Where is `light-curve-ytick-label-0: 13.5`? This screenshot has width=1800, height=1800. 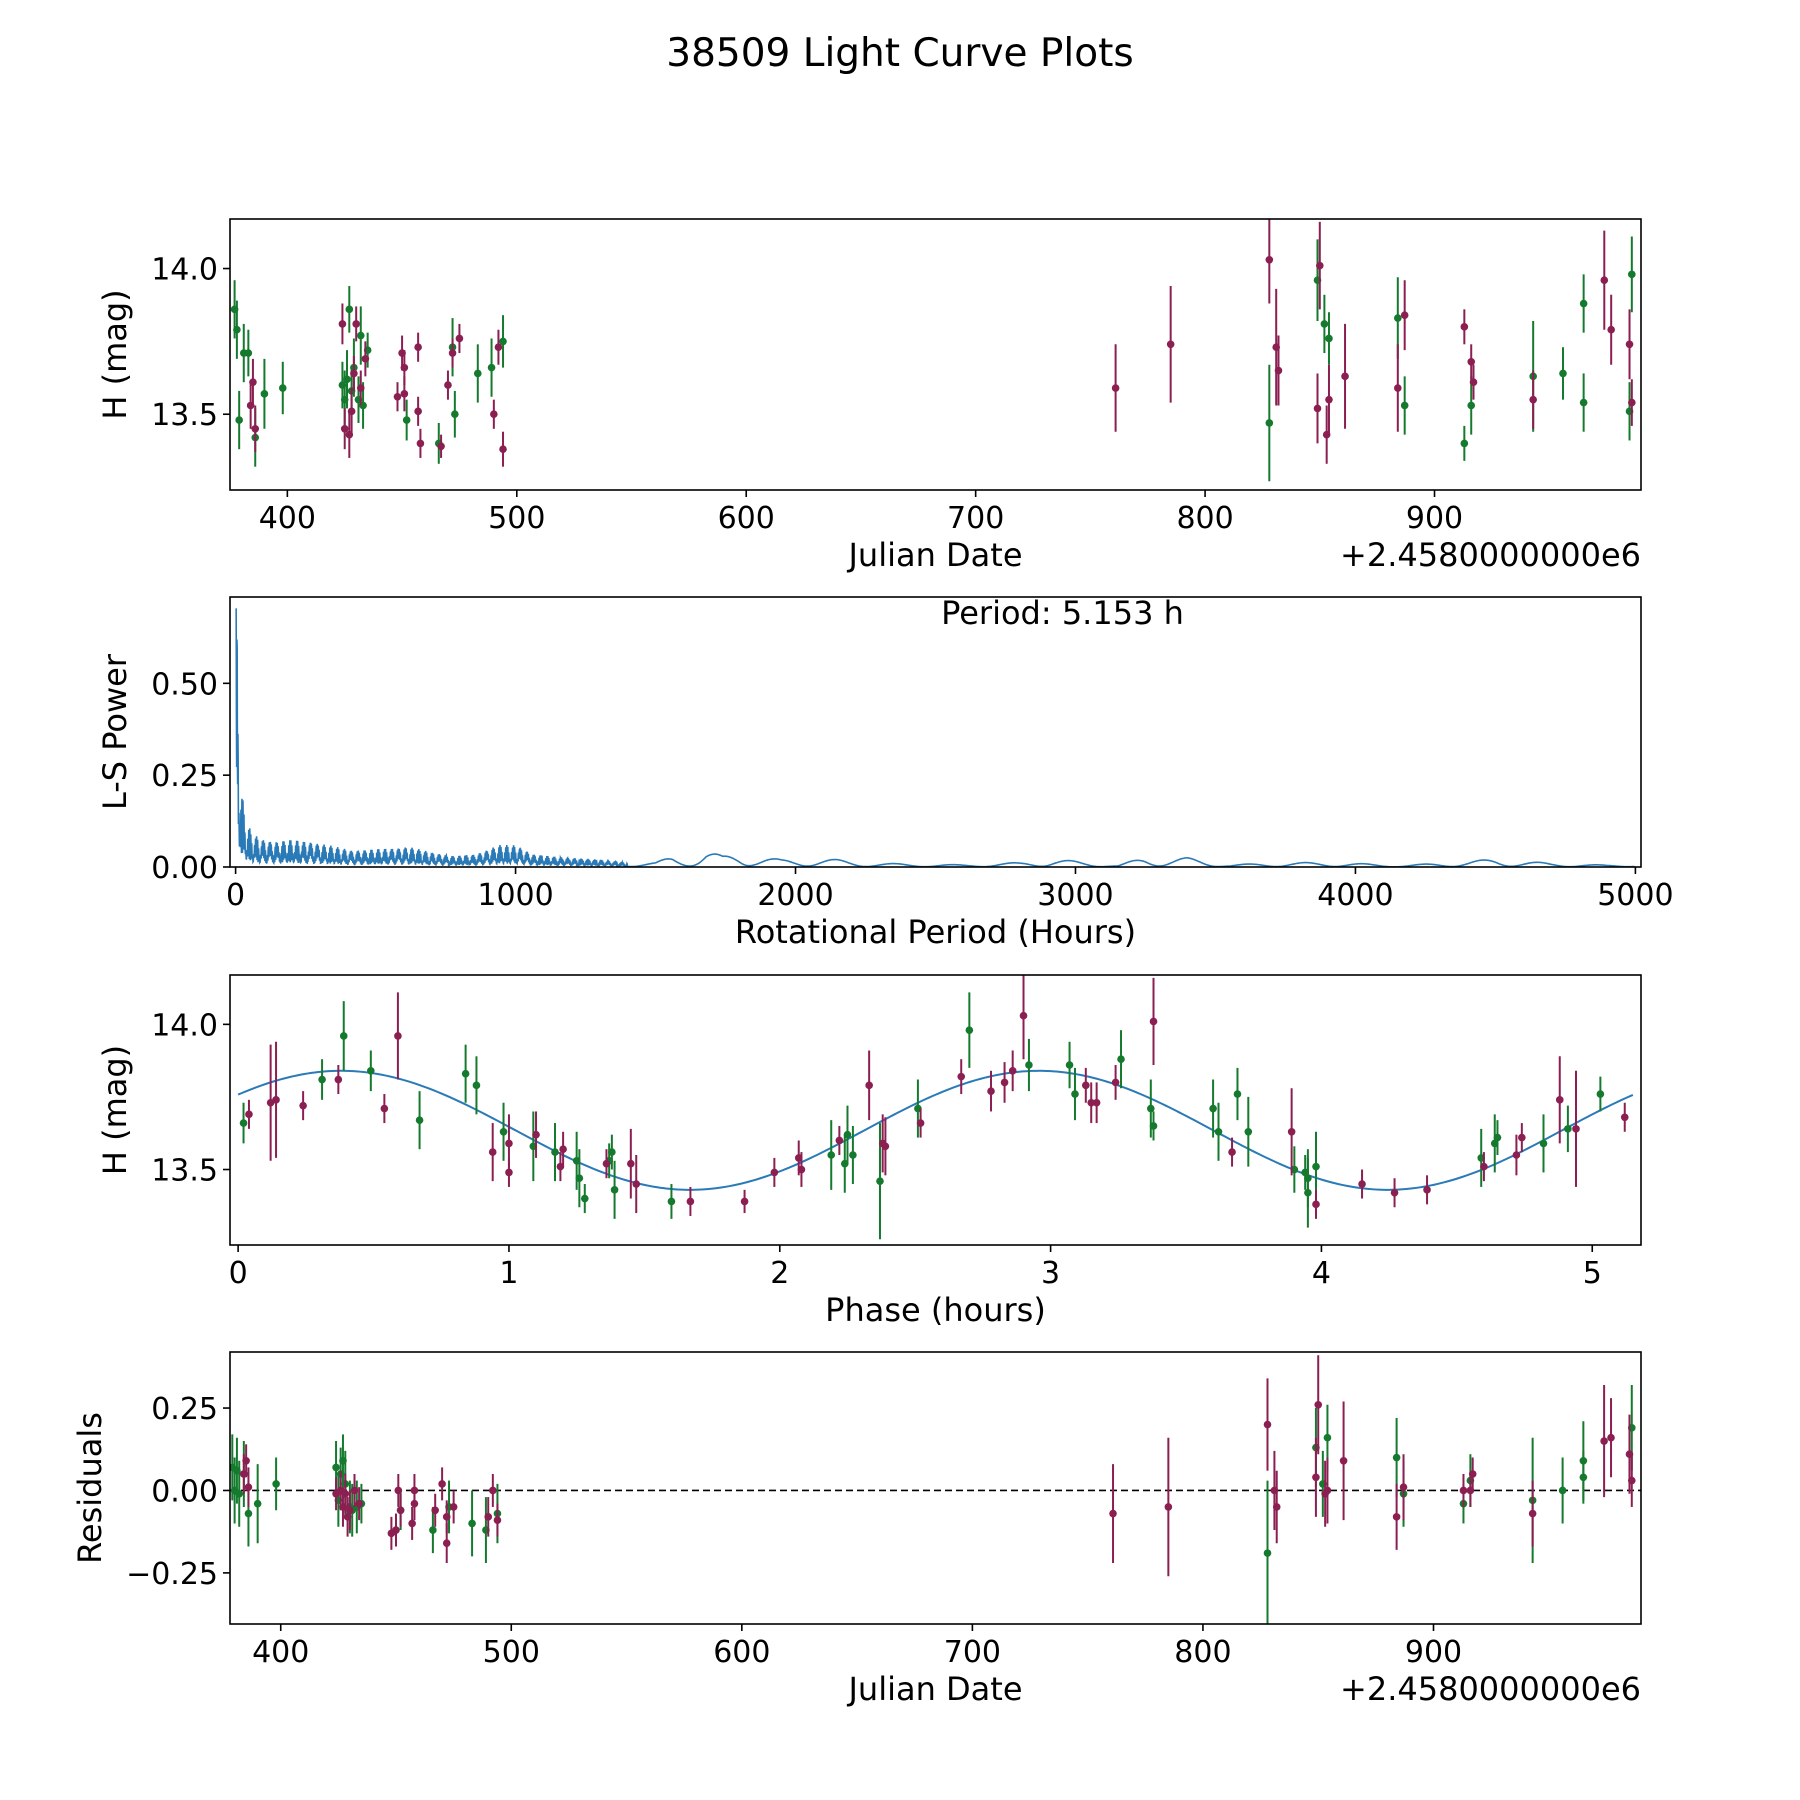 light-curve-ytick-label-0: 13.5 is located at coordinates (184, 415).